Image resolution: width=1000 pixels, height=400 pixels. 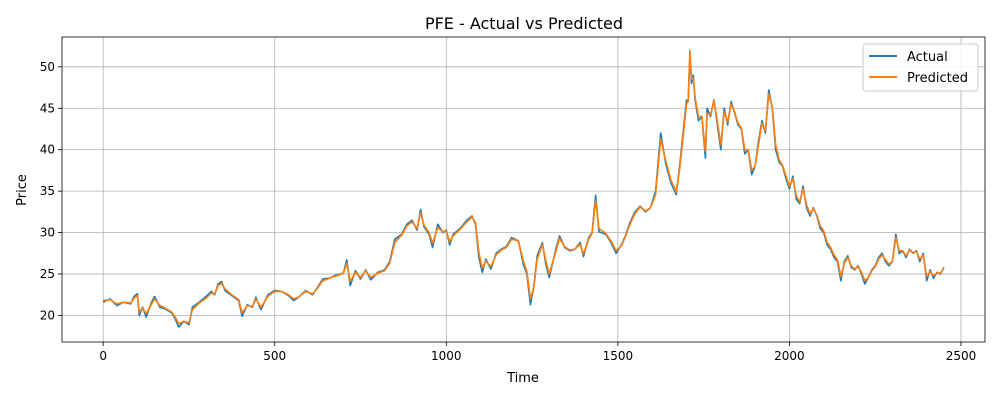 What do you see at coordinates (47, 191) in the screenshot?
I see `y-tick-label: 35` at bounding box center [47, 191].